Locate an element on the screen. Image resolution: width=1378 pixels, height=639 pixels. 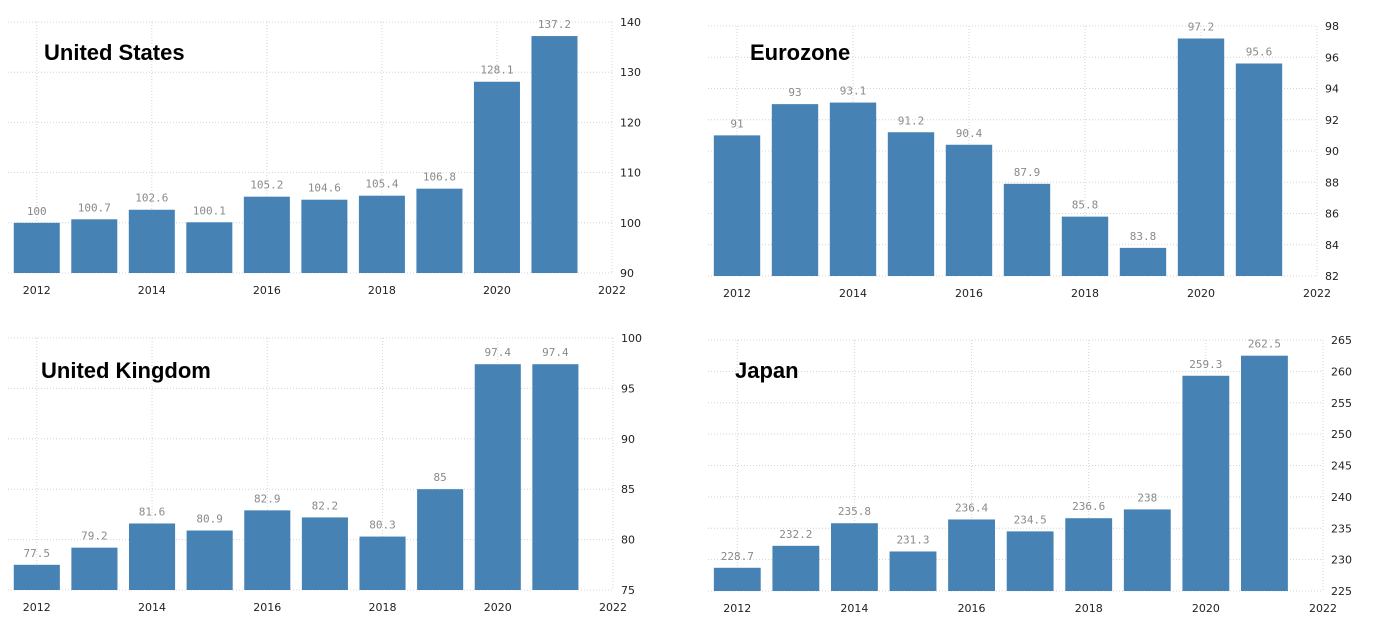
y-tick-label: 80 is located at coordinates (628, 540).